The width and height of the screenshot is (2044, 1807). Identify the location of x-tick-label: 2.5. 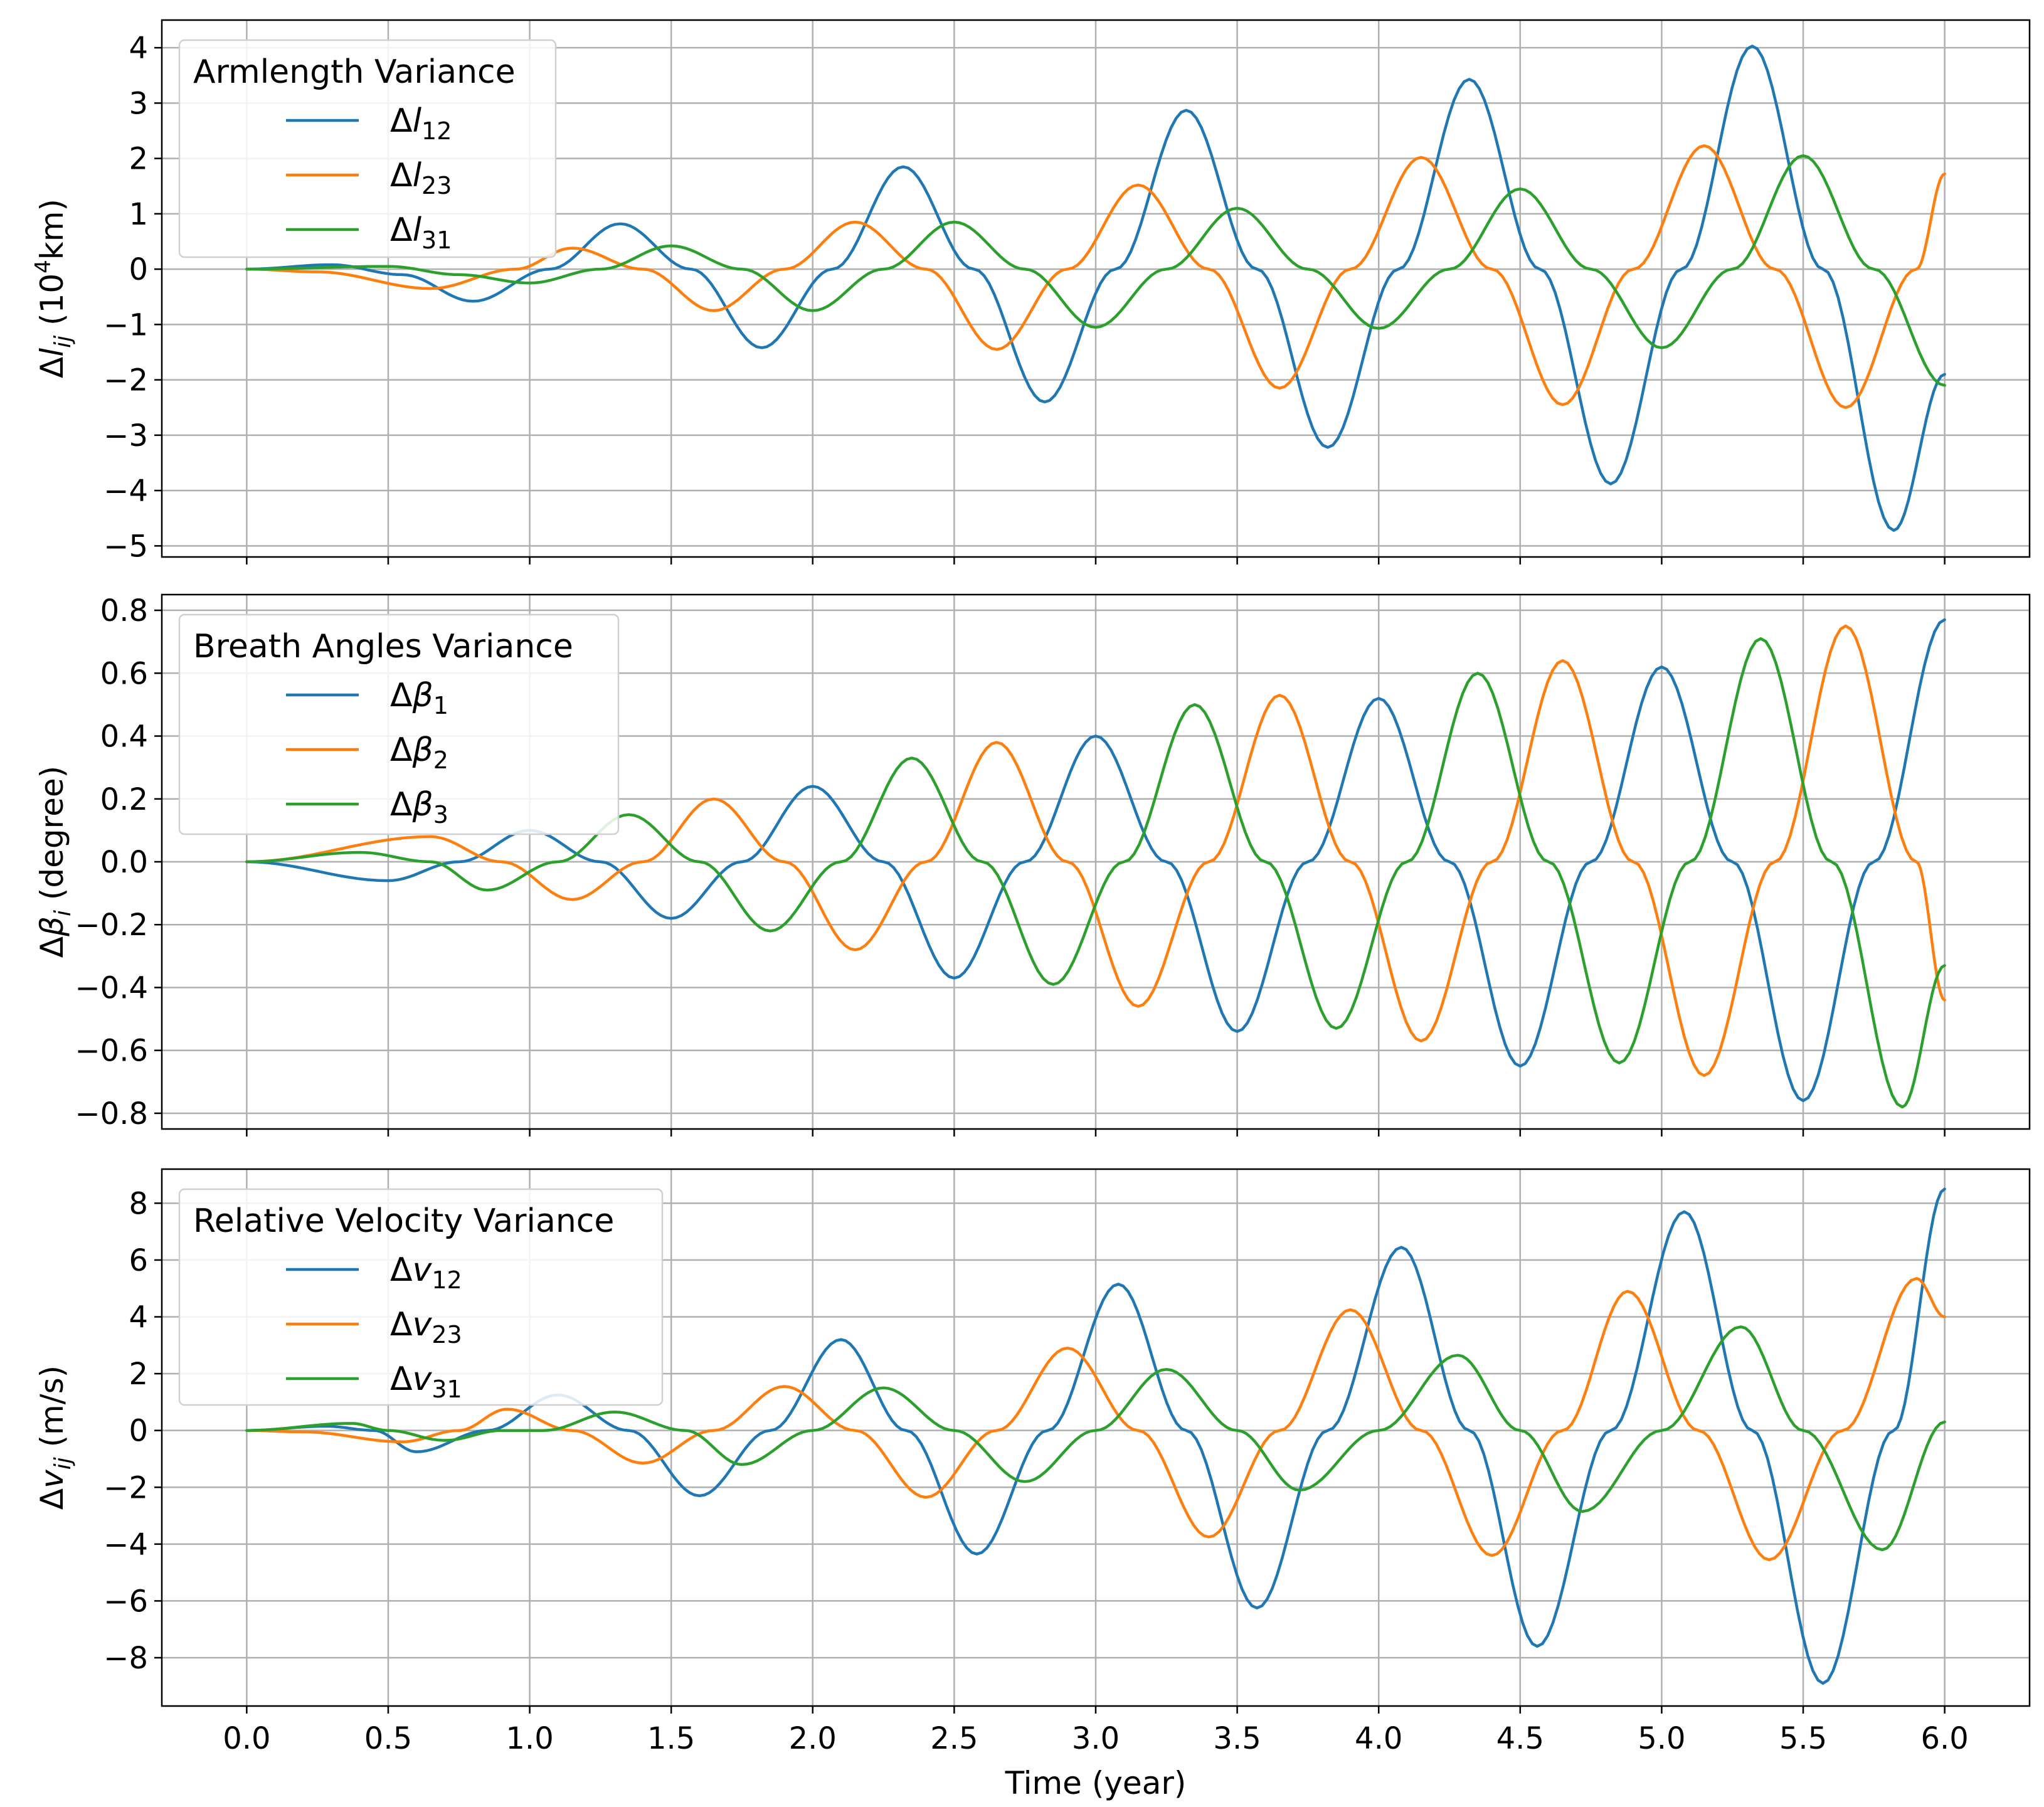
(954, 1738).